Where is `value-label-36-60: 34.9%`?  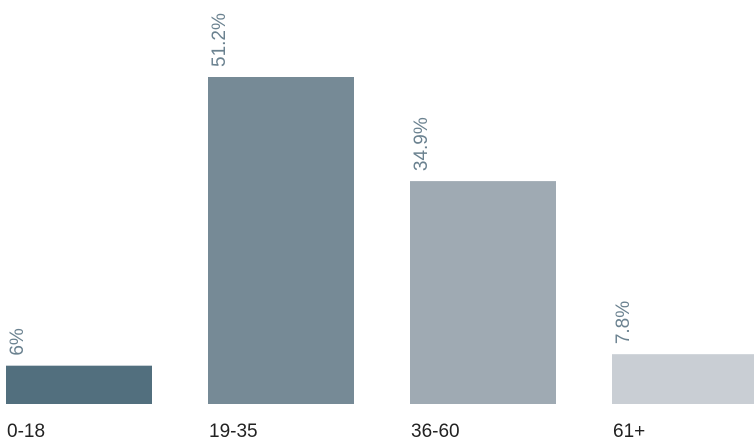
value-label-36-60: 34.9% is located at coordinates (421, 144).